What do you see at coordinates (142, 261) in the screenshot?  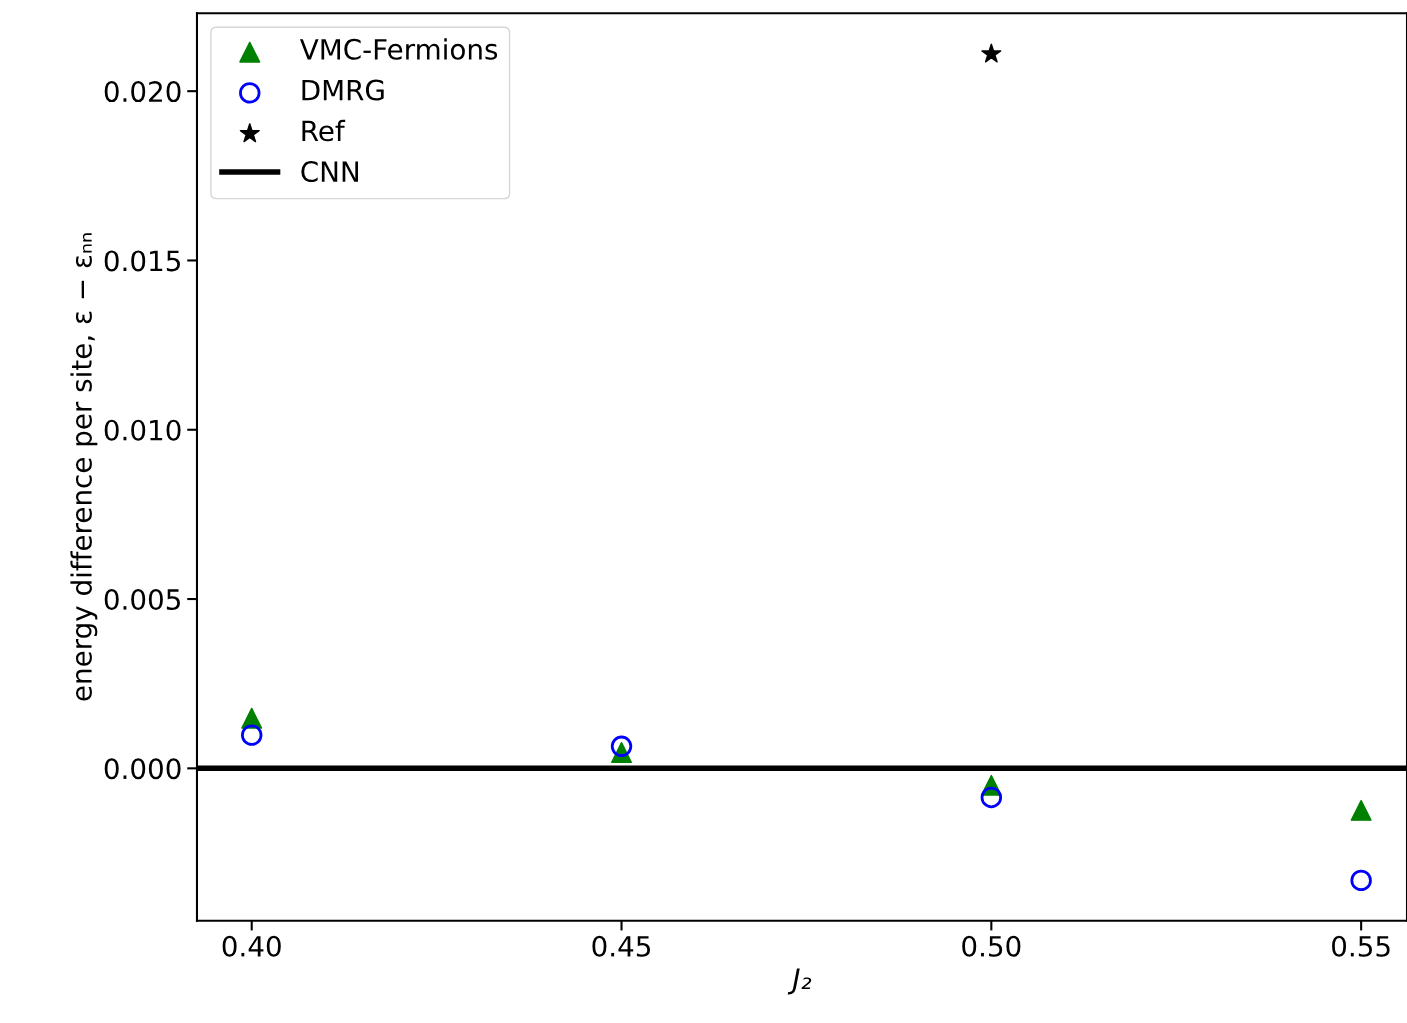 I see `y-tick-label: 0.015` at bounding box center [142, 261].